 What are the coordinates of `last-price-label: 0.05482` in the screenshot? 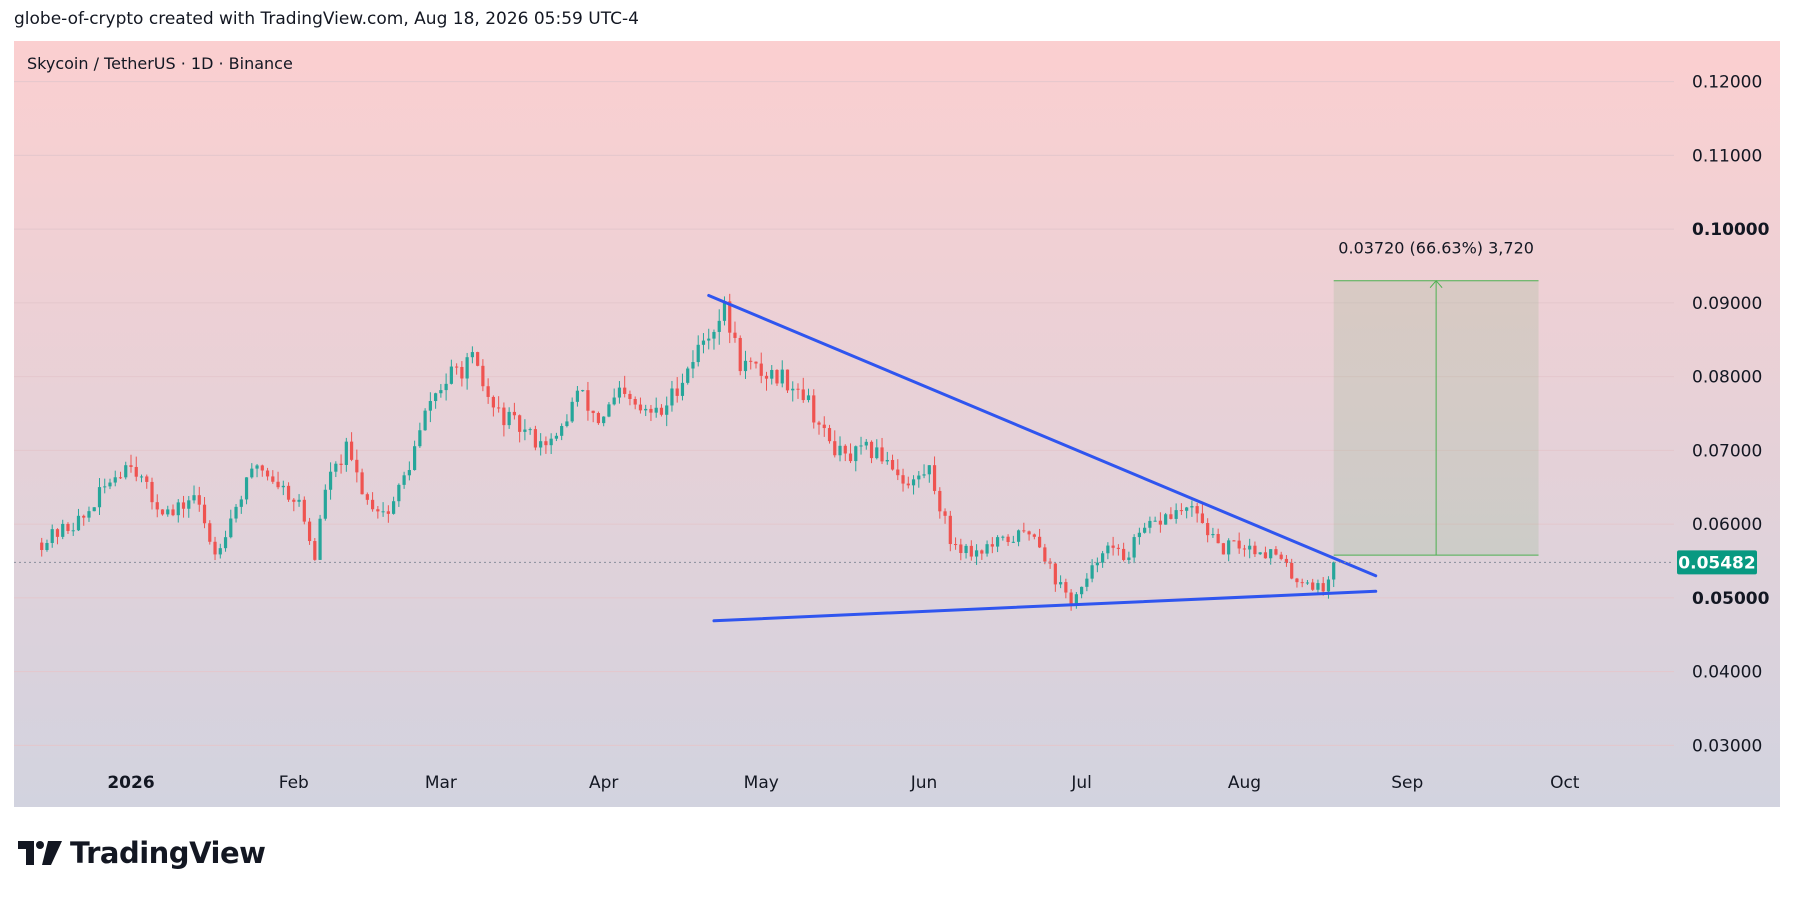 It's located at (1716, 563).